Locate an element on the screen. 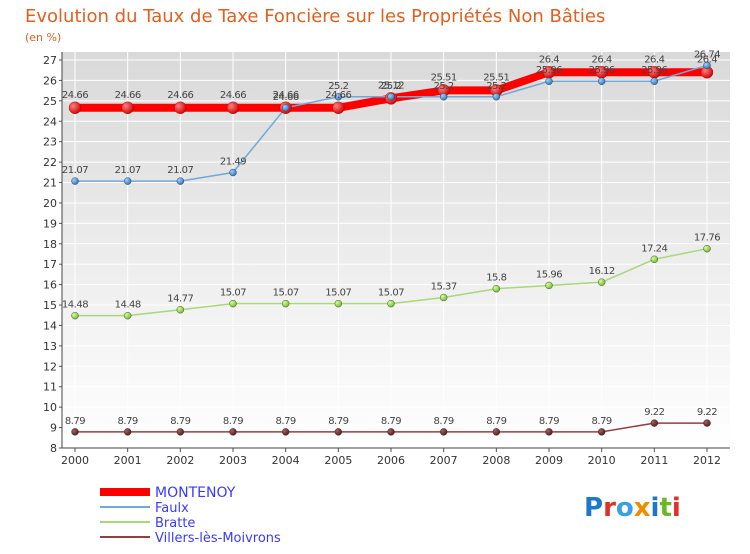  x-tick-label: 2006 is located at coordinates (391, 460).